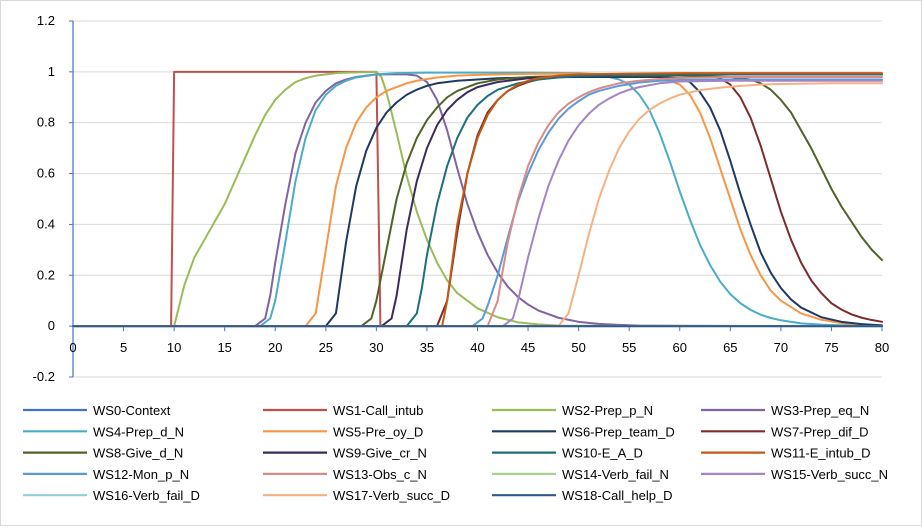 This screenshot has width=922, height=530. Describe the element at coordinates (391, 495) in the screenshot. I see `legend-label: WS17-Verb_succ_D` at that location.